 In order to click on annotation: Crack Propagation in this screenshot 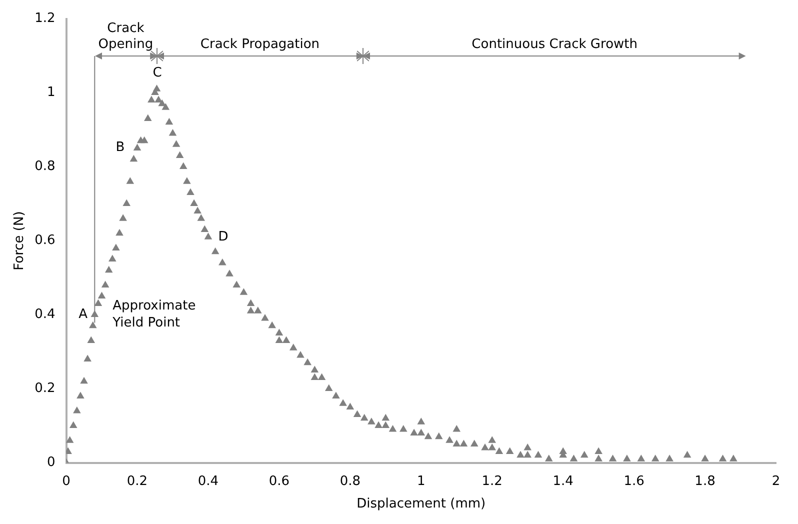, I will do `click(260, 44)`.